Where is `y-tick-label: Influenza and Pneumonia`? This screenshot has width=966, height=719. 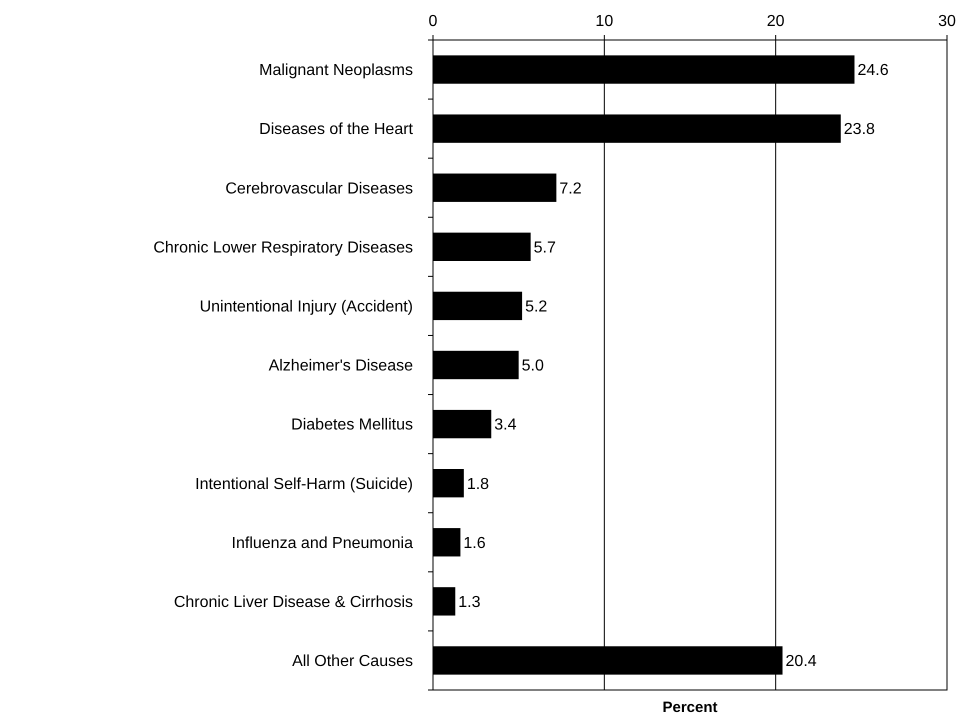
y-tick-label: Influenza and Pneumonia is located at coordinates (323, 543).